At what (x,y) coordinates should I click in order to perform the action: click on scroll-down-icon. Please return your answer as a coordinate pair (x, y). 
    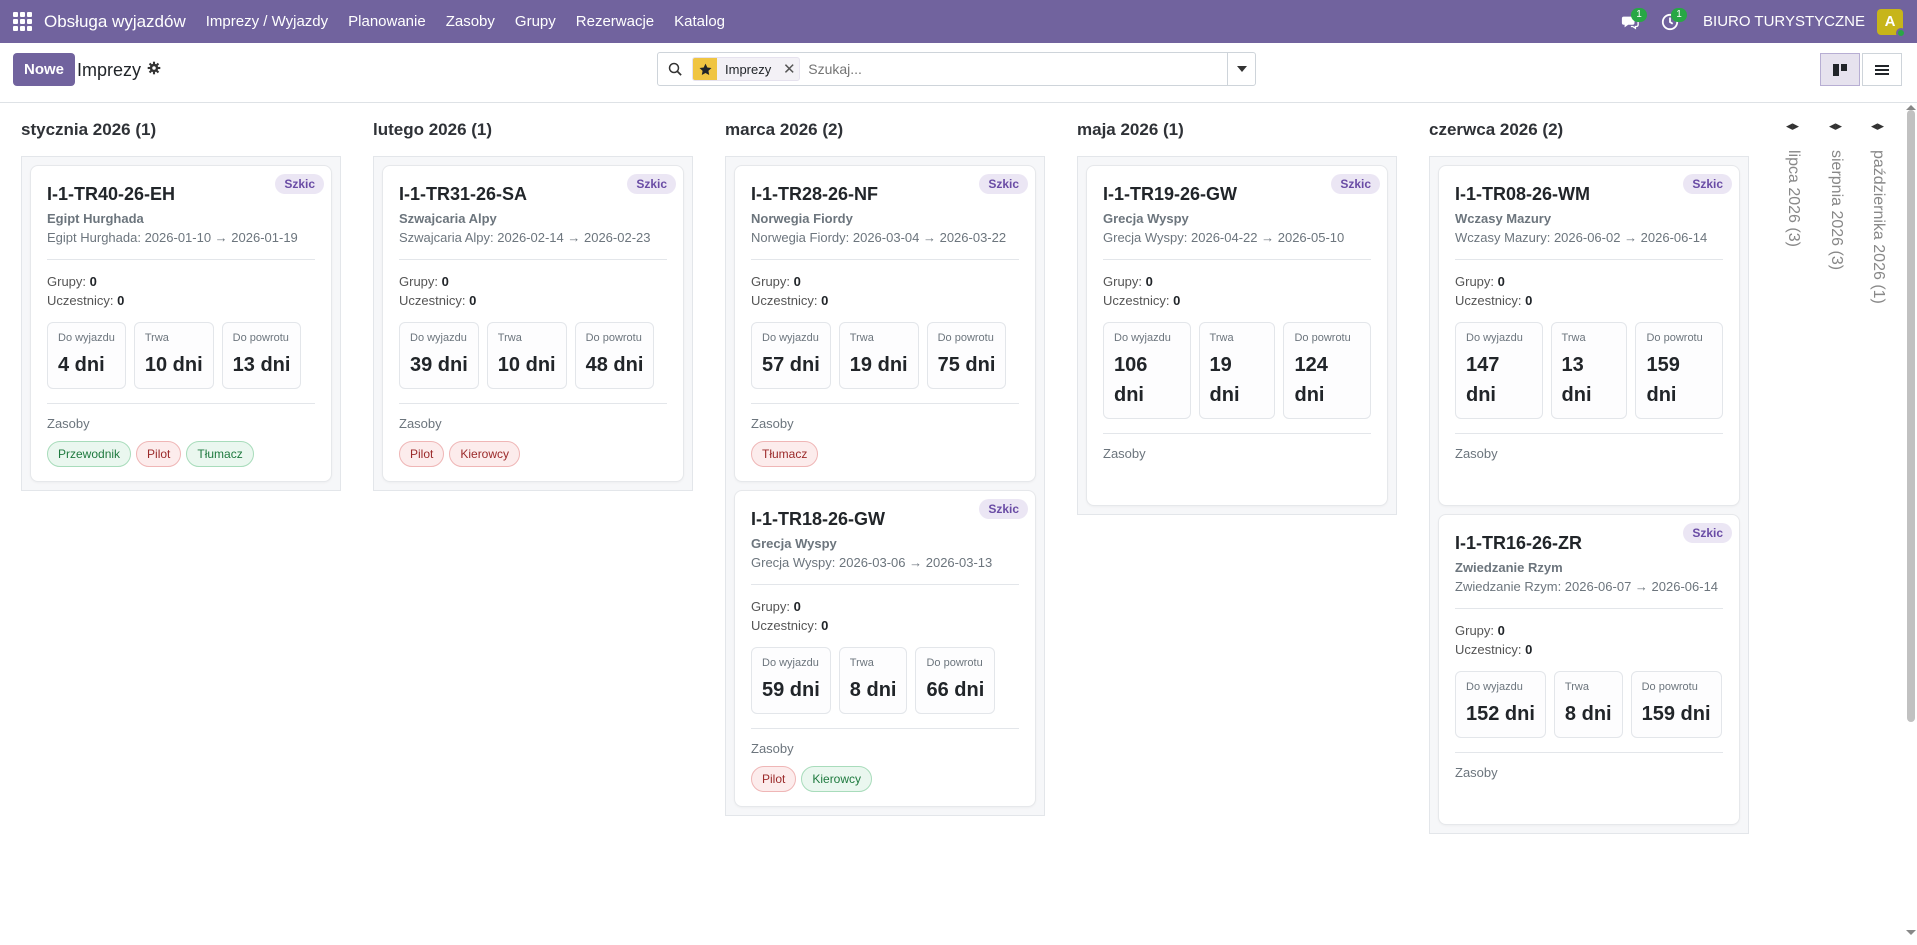
    Looking at the image, I should click on (1911, 932).